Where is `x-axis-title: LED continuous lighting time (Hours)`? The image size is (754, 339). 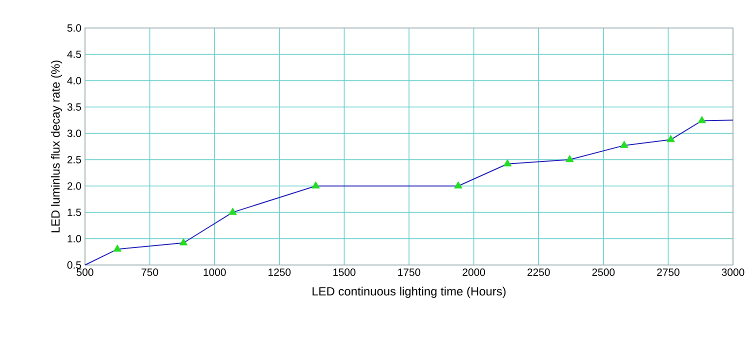 x-axis-title: LED continuous lighting time (Hours) is located at coordinates (409, 292).